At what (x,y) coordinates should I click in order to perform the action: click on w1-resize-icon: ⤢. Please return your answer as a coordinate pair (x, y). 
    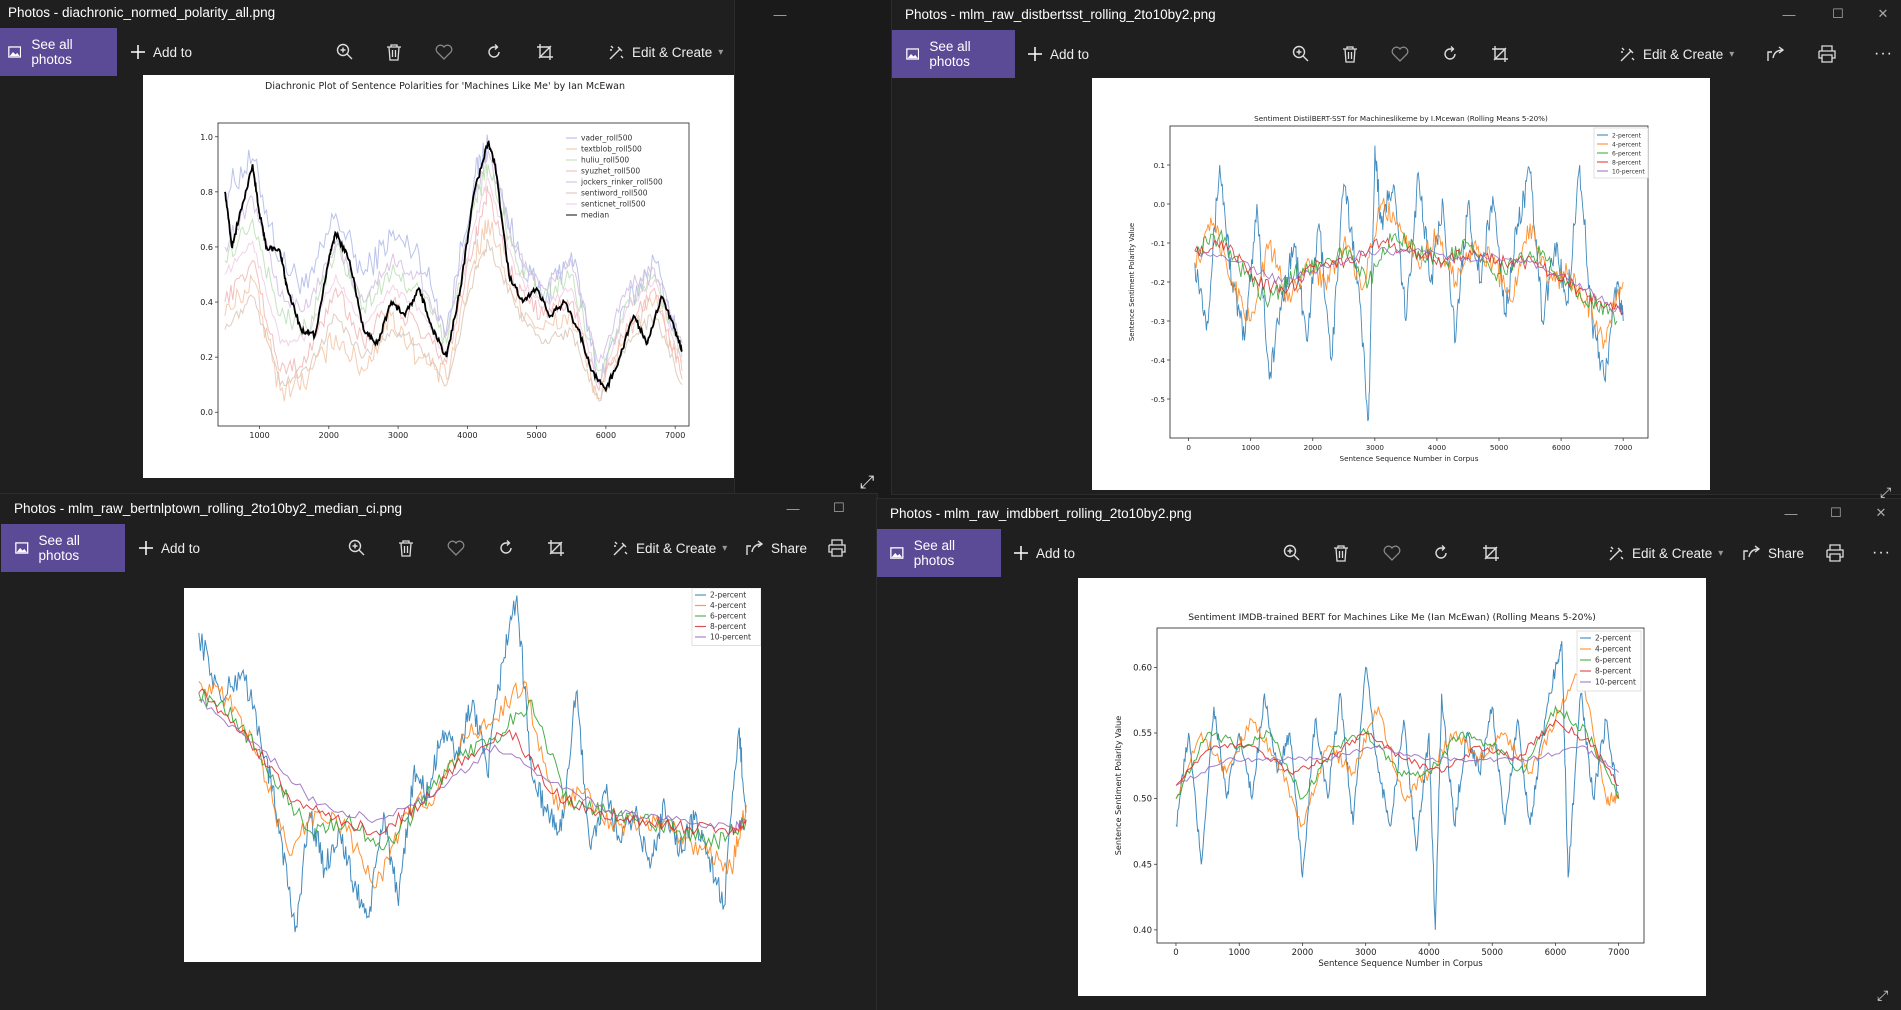
    Looking at the image, I should click on (867, 482).